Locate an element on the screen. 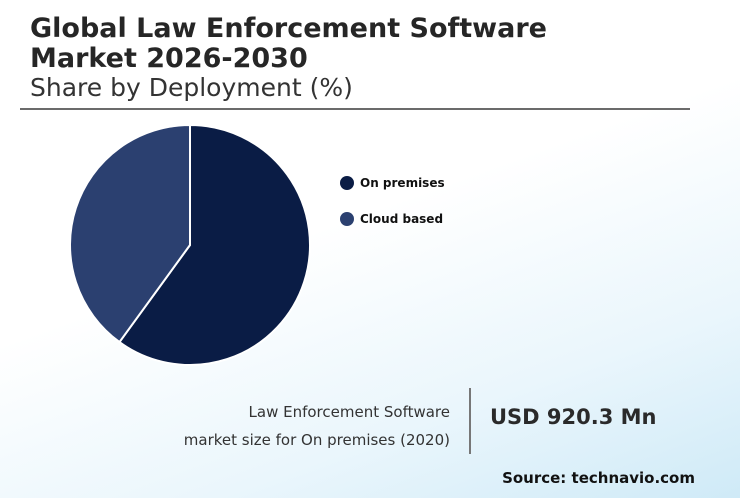 The image size is (740, 498). legend-item-cloud-based: Cloud based is located at coordinates (392, 219).